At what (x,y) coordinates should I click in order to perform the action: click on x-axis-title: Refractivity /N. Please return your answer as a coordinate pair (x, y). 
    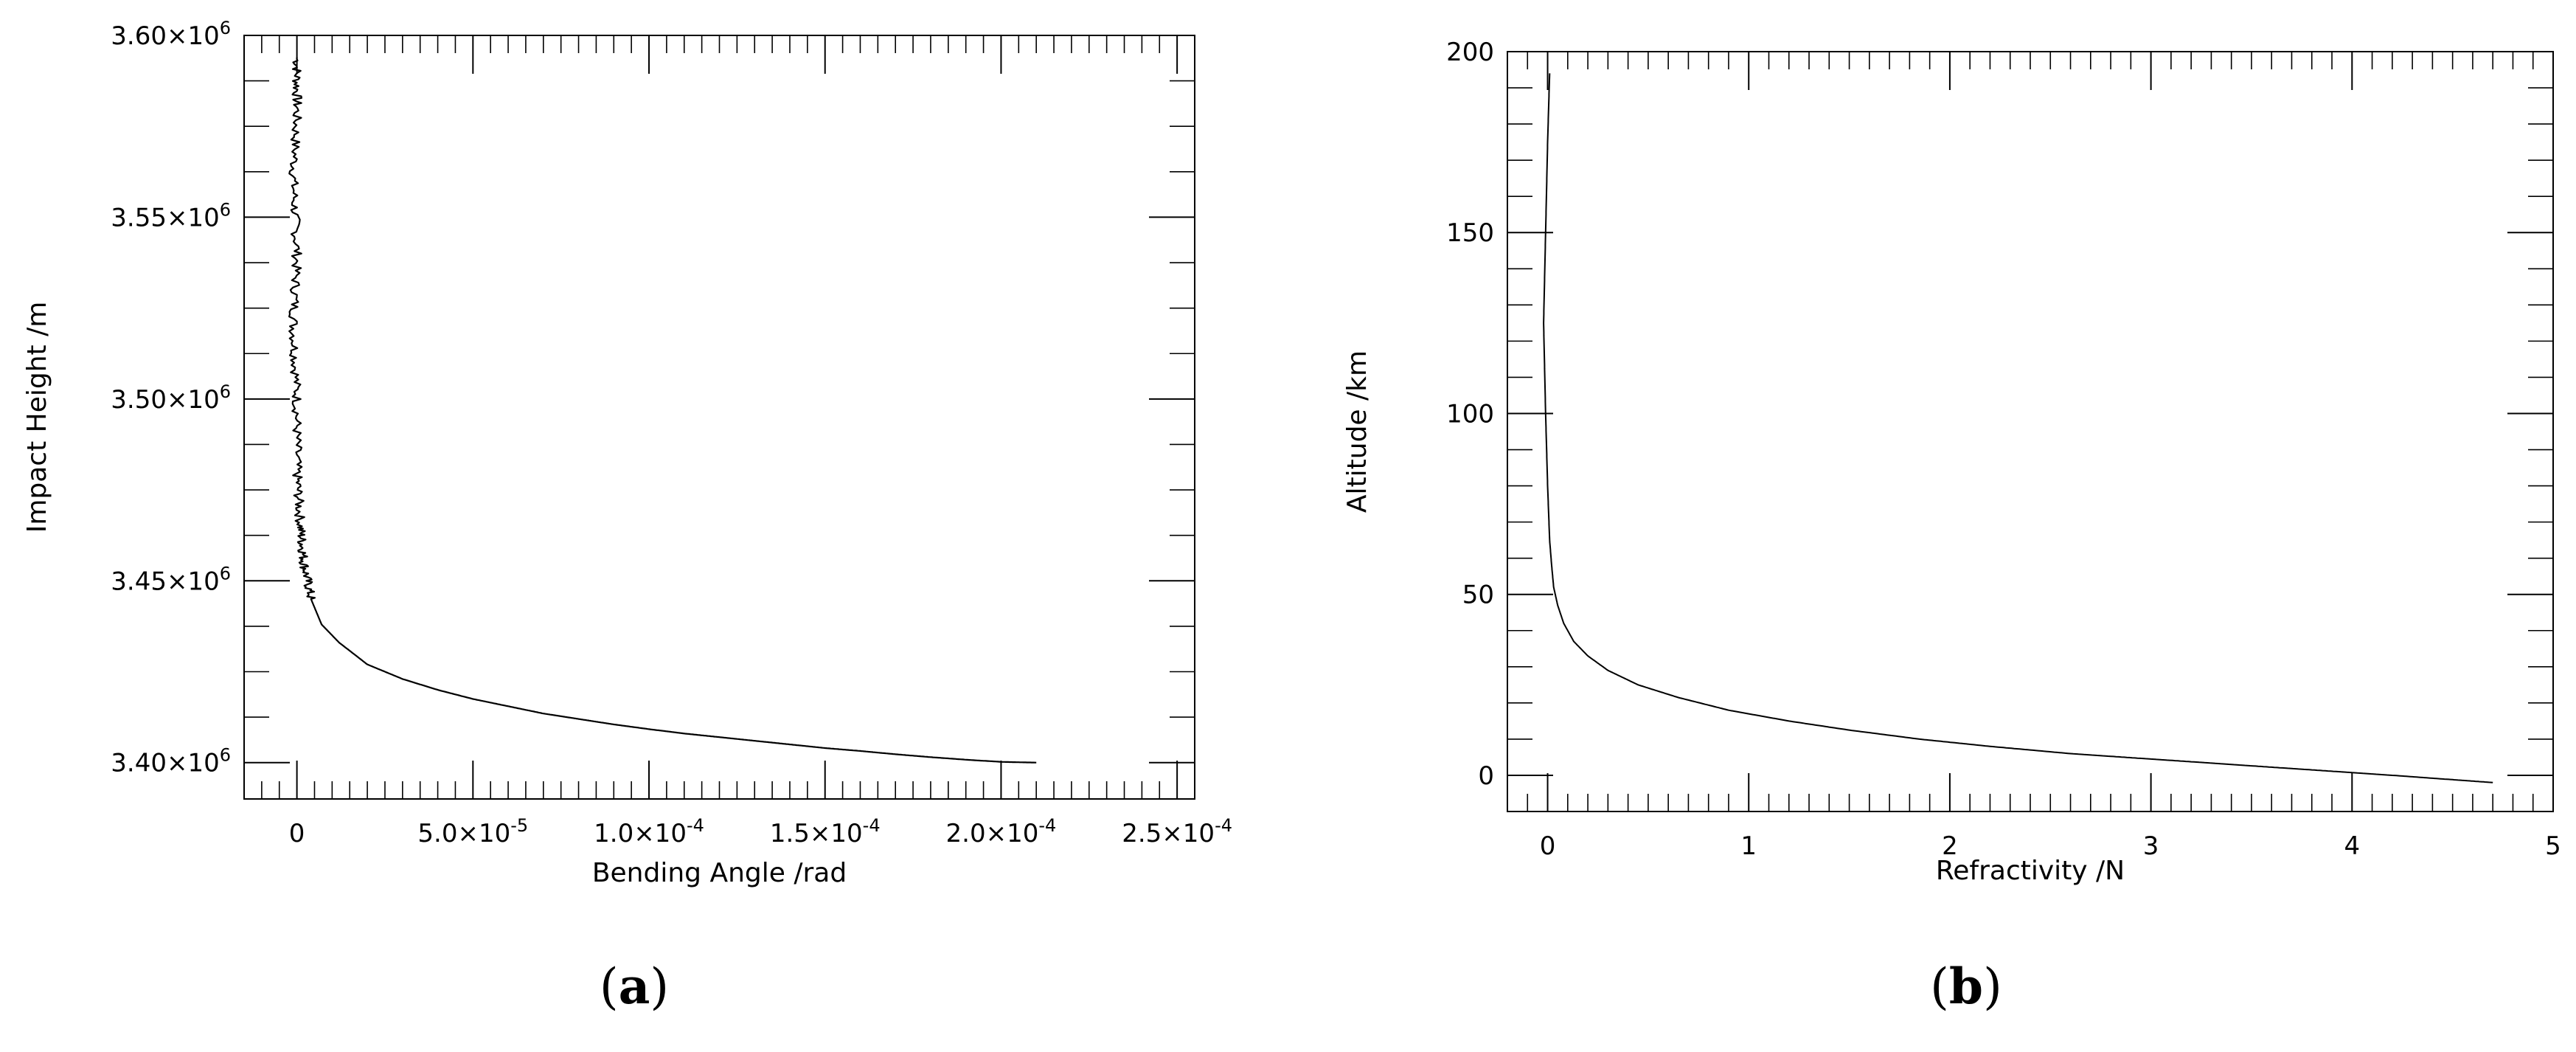
    Looking at the image, I should click on (2030, 871).